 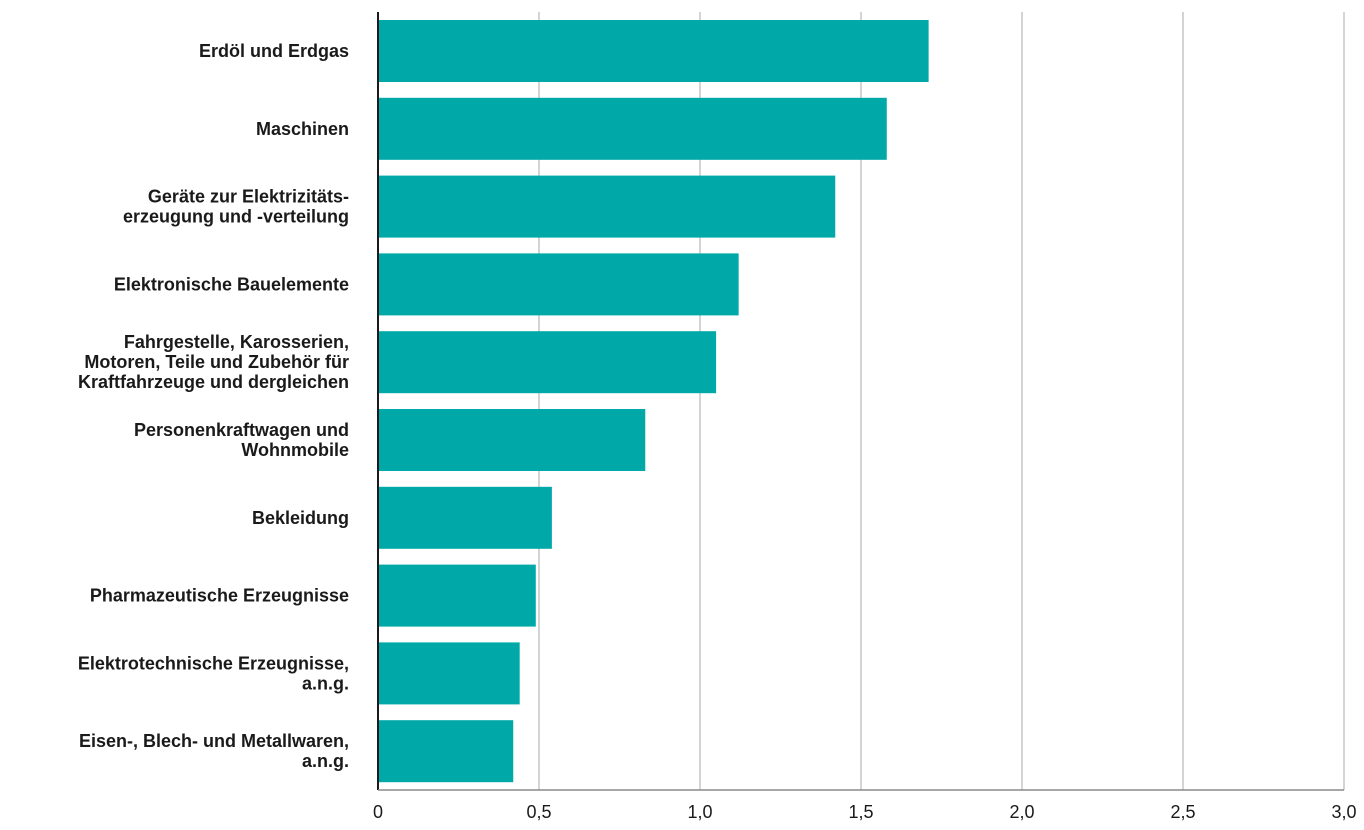 I want to click on category-label-line: Erdöl und Erdgas, so click(x=274, y=51).